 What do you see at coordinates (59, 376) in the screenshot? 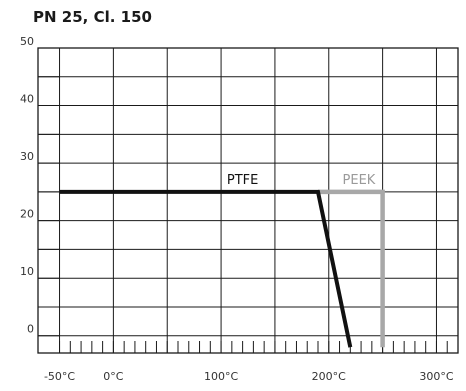
I see `x-tick-label: -50°C` at bounding box center [59, 376].